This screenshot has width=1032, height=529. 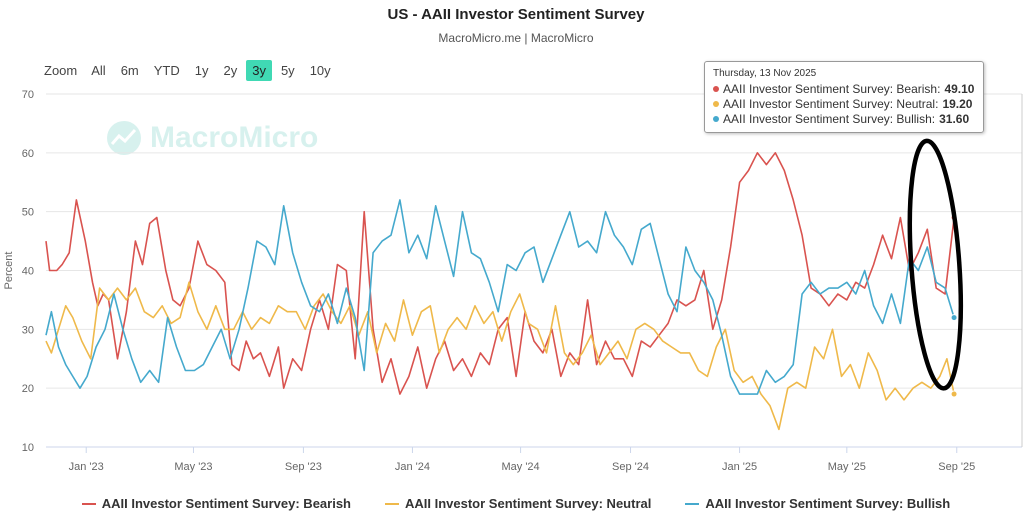 I want to click on legend-item-bullish: AAII Investor Sentiment Survey: Bullish, so click(x=817, y=503).